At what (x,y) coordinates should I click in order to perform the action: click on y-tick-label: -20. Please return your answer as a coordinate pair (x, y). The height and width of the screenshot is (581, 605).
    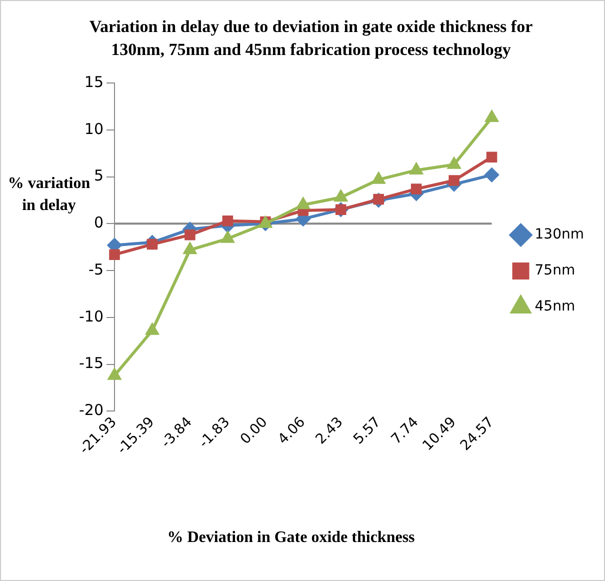
    Looking at the image, I should click on (91, 410).